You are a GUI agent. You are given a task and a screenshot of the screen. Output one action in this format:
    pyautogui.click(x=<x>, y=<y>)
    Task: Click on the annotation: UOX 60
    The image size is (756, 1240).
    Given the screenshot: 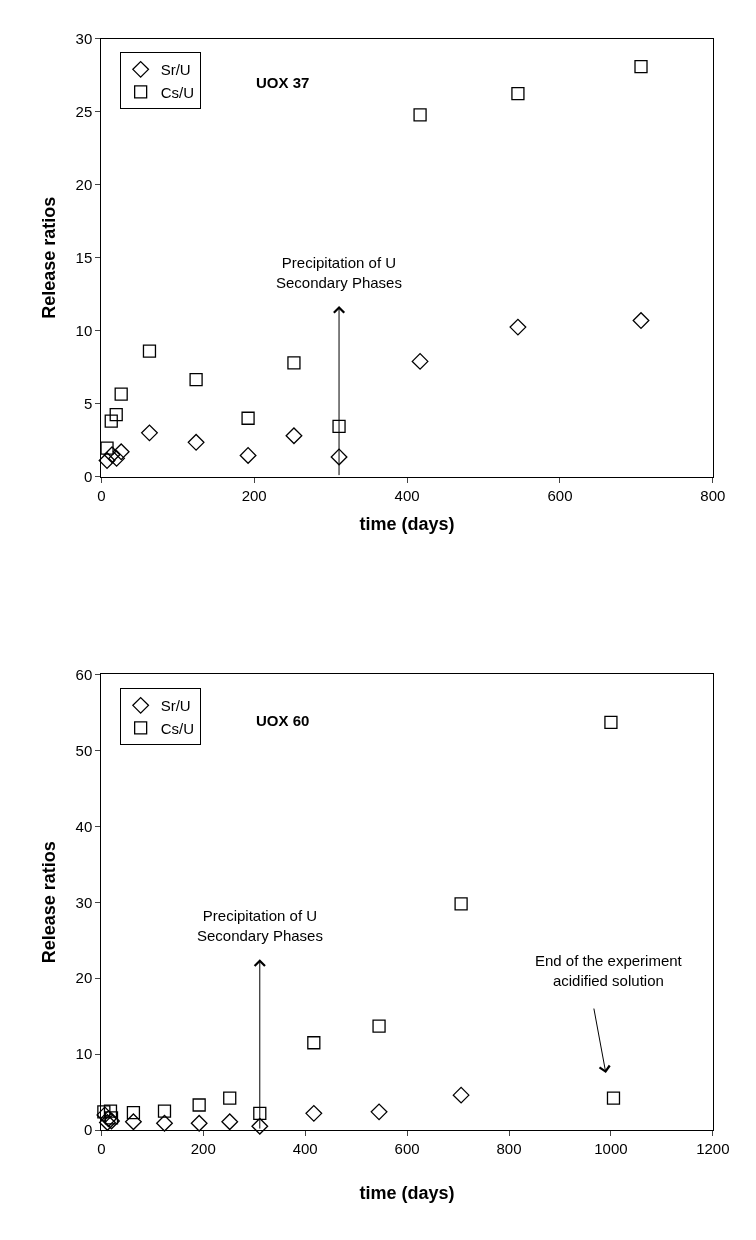 What is the action you would take?
    pyautogui.click(x=283, y=720)
    